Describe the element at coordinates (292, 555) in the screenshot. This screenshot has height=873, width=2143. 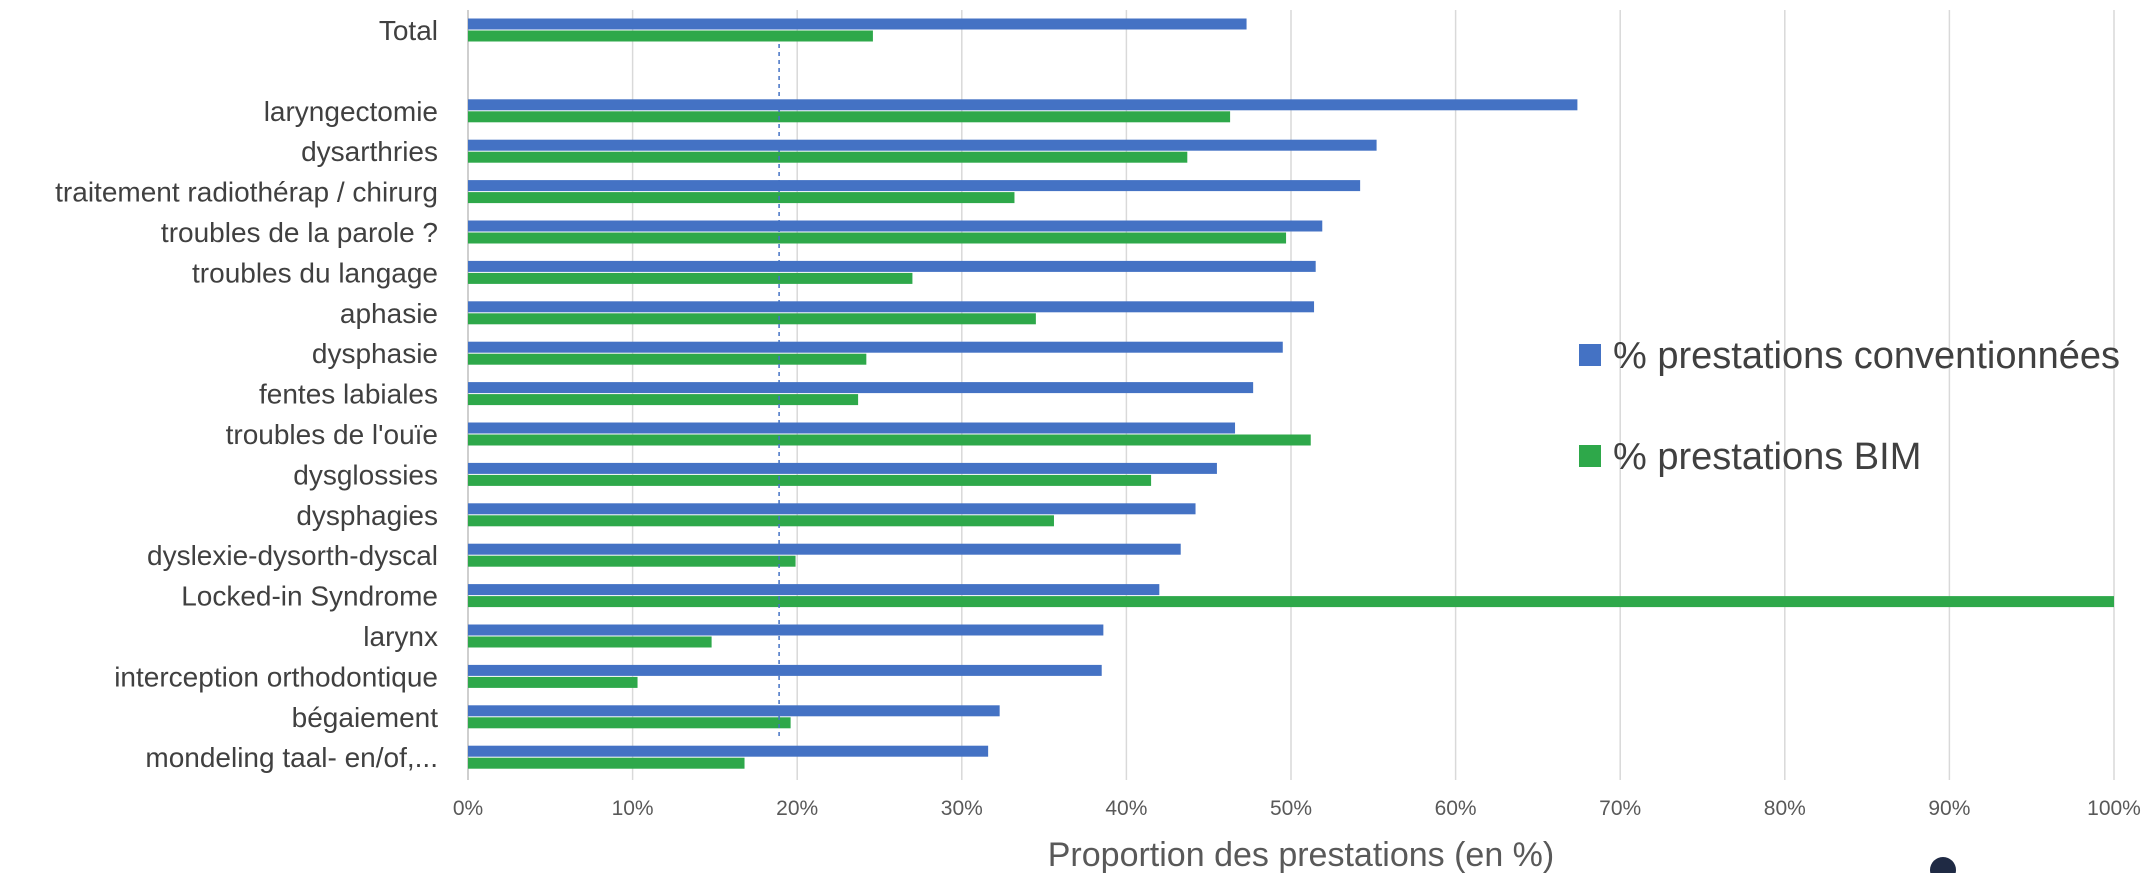
I see `category-label: dyslexie-dysorth-dyscal` at that location.